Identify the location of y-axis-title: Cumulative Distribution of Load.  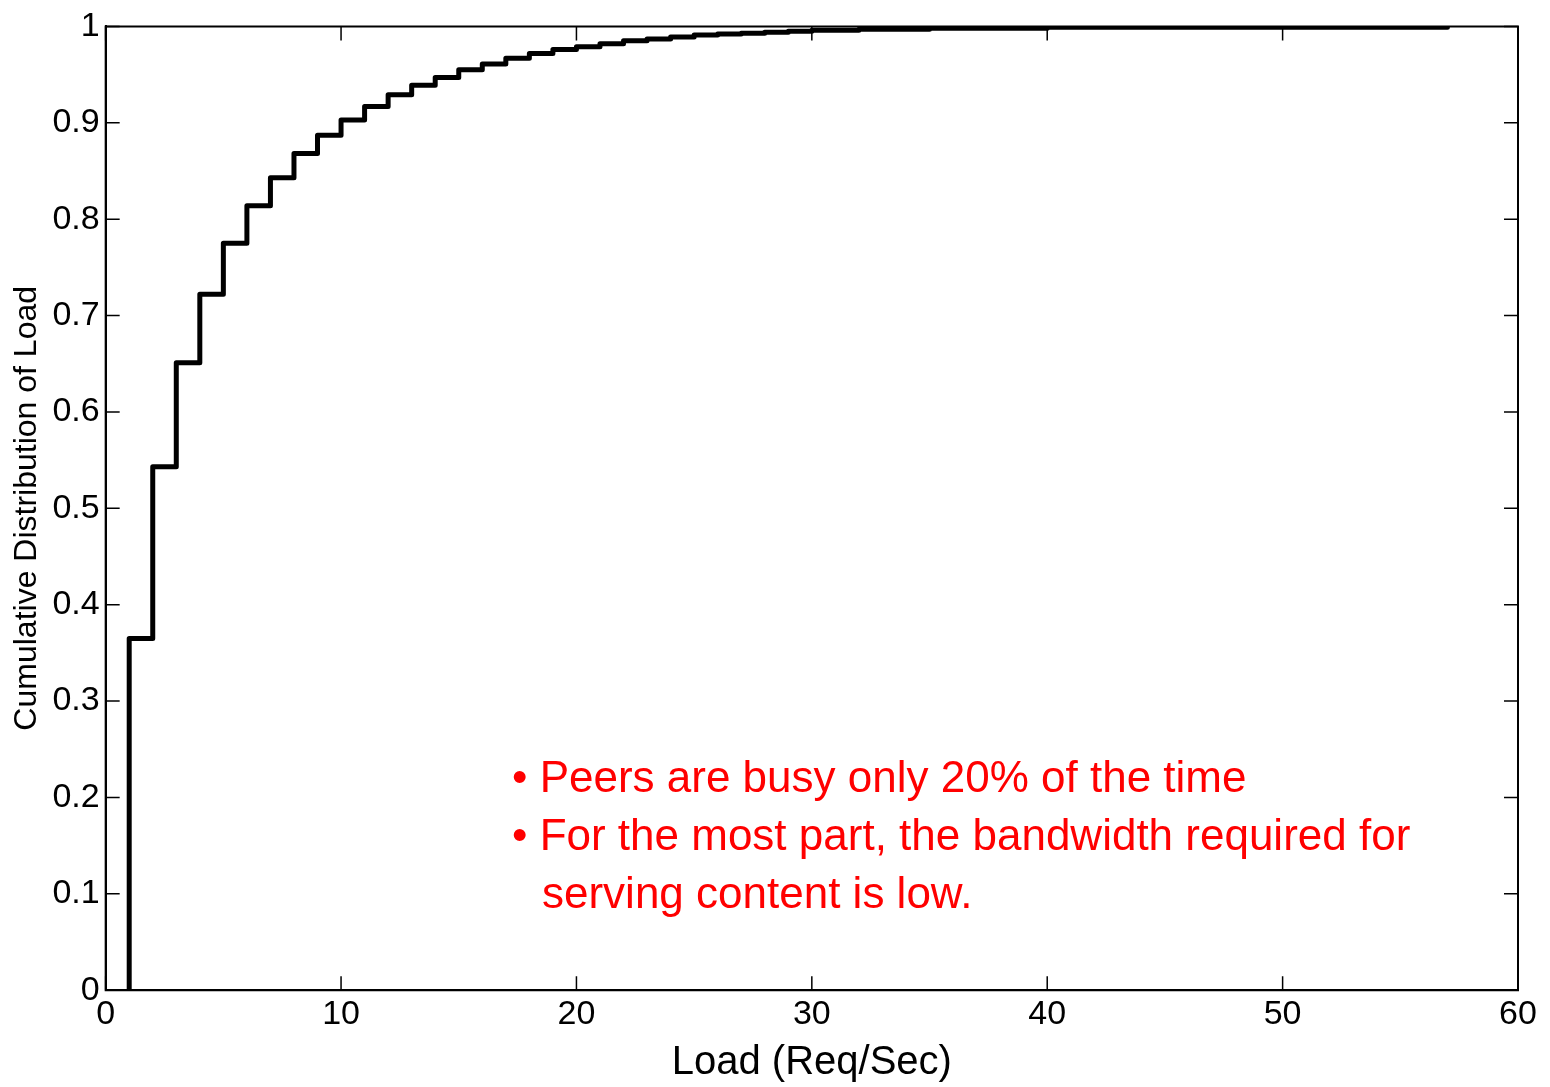
(25, 508).